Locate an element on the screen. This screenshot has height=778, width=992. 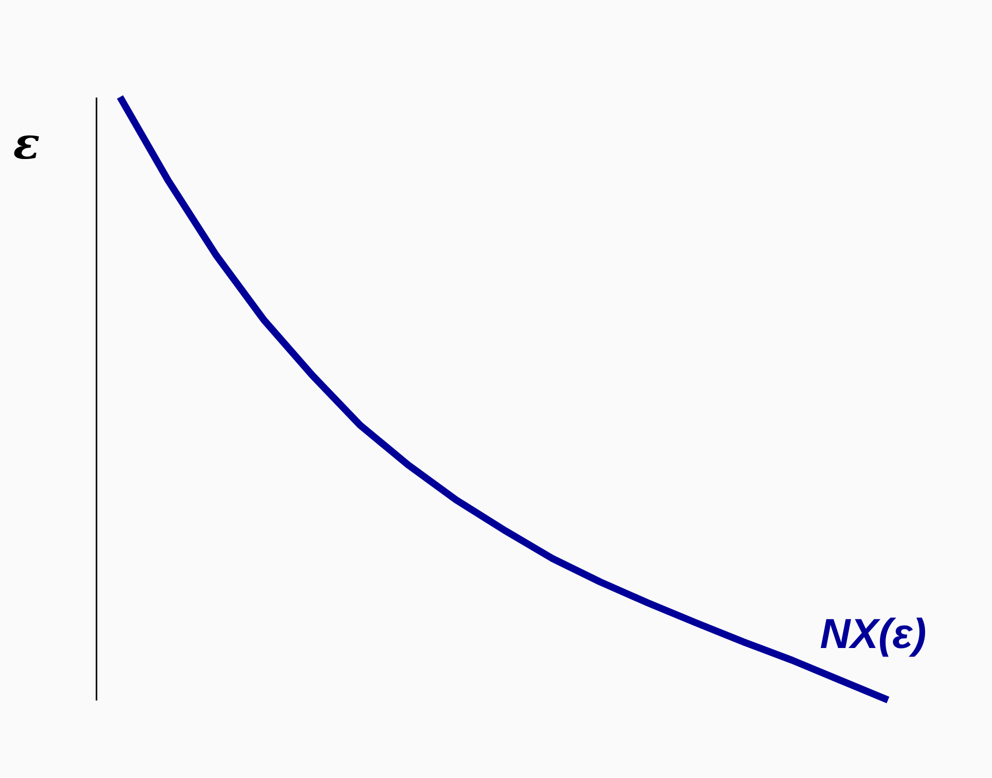
y-axis-title: ε is located at coordinates (26, 144).